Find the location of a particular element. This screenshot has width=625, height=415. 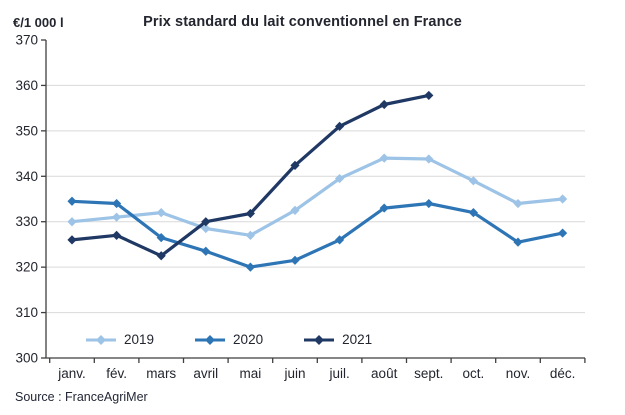

y-axis-unit-label: €/1 000 l is located at coordinates (38, 22).